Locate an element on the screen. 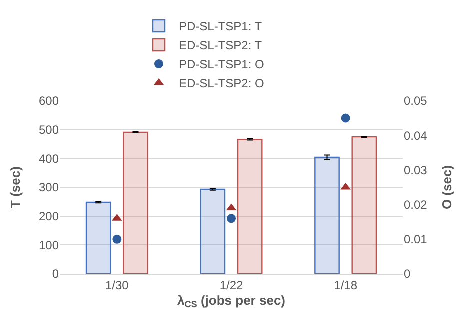  x-tick-label: 1/30 is located at coordinates (117, 285).